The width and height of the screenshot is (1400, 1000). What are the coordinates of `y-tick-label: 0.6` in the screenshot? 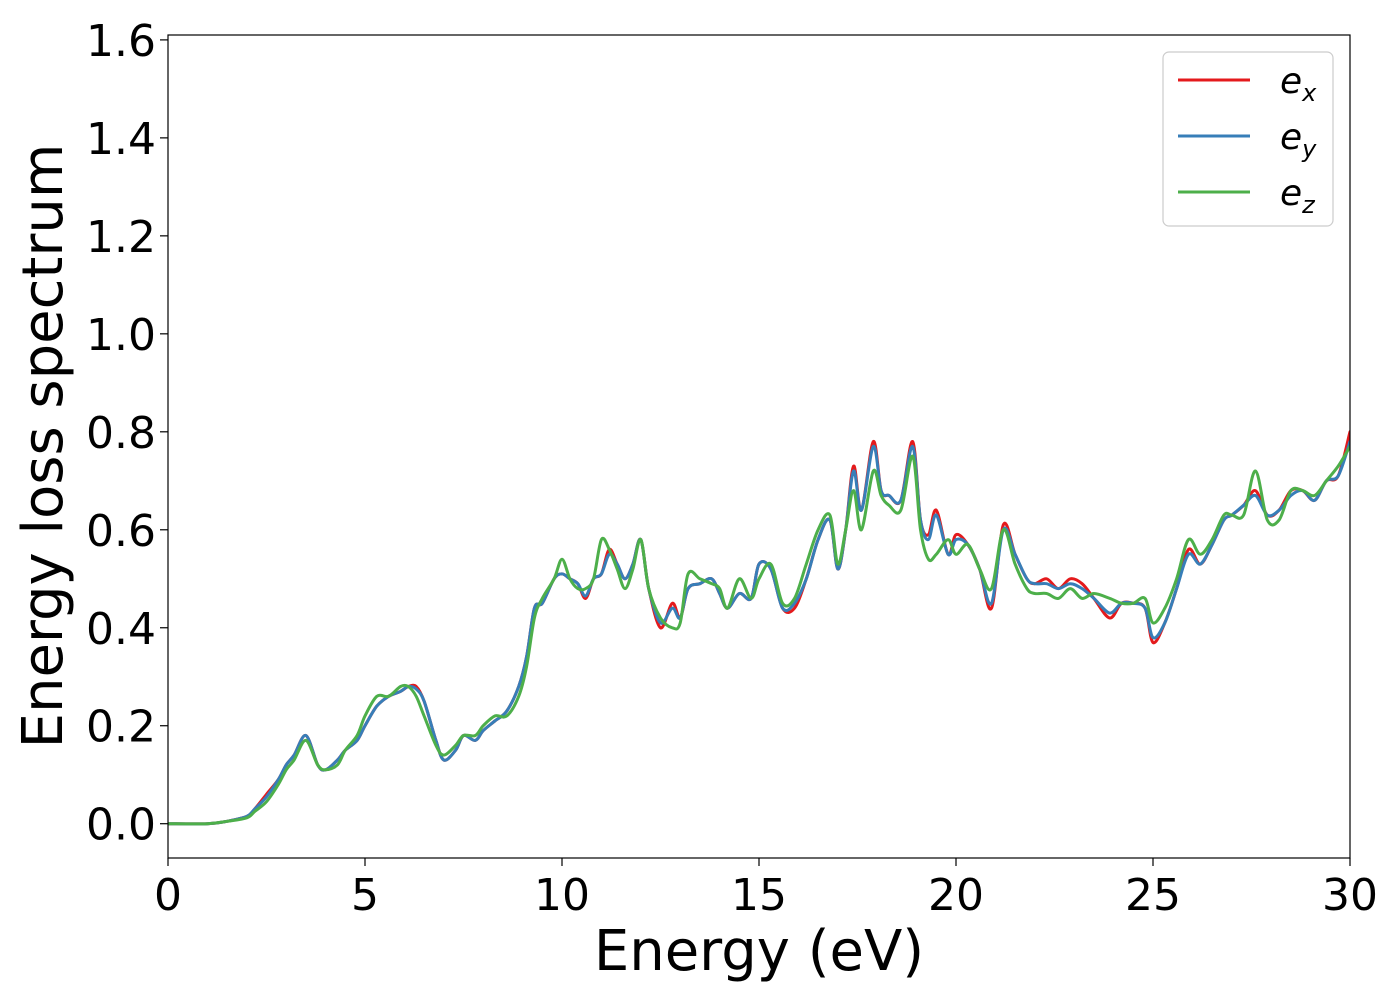 It's located at (121, 531).